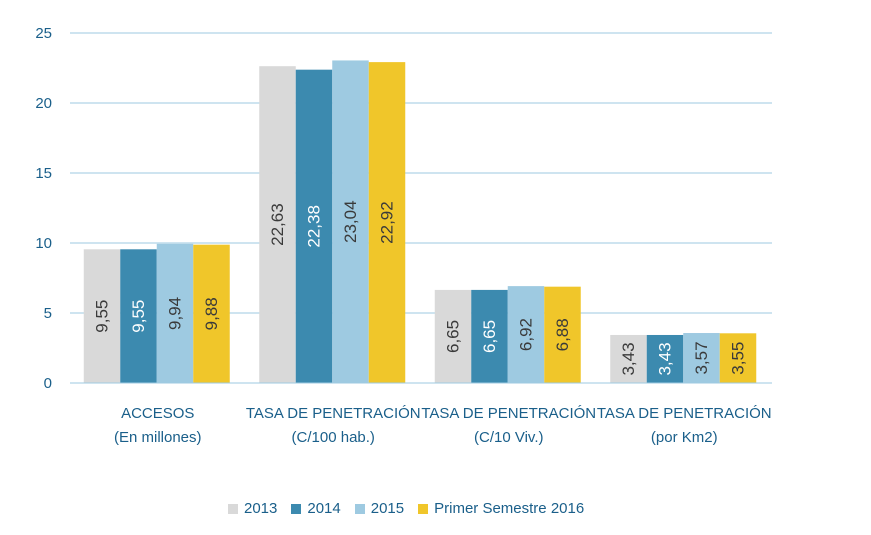  I want to click on y-tick-label: 20, so click(43, 103).